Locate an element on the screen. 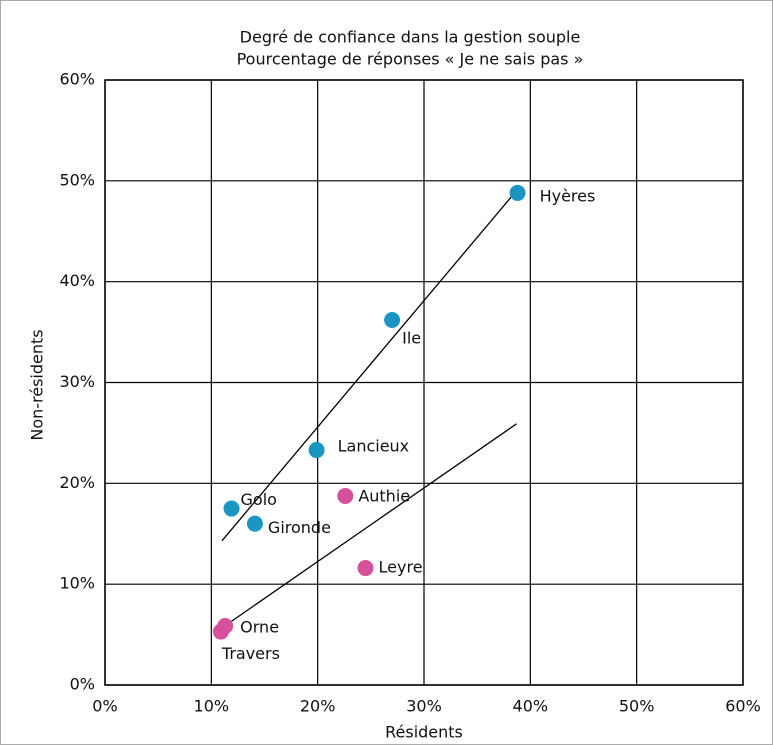 This screenshot has width=773, height=745. point-label: Gironde is located at coordinates (299, 527).